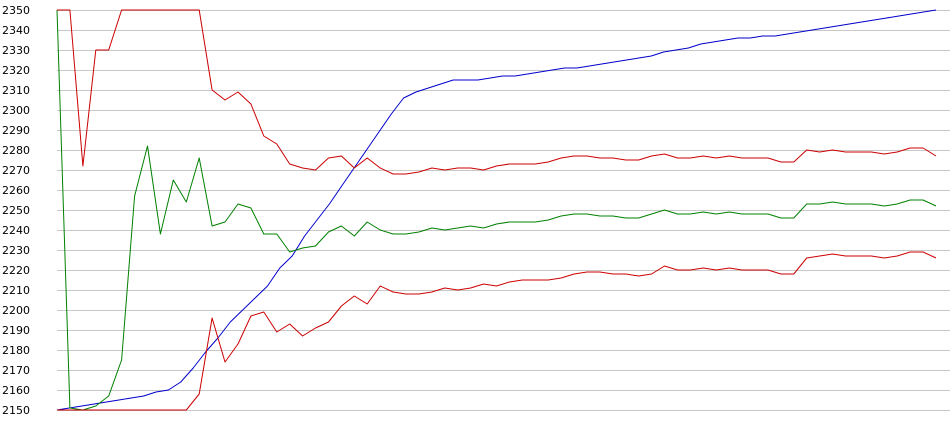 The height and width of the screenshot is (435, 950). What do you see at coordinates (16, 330) in the screenshot?
I see `y-tick-label: 2190` at bounding box center [16, 330].